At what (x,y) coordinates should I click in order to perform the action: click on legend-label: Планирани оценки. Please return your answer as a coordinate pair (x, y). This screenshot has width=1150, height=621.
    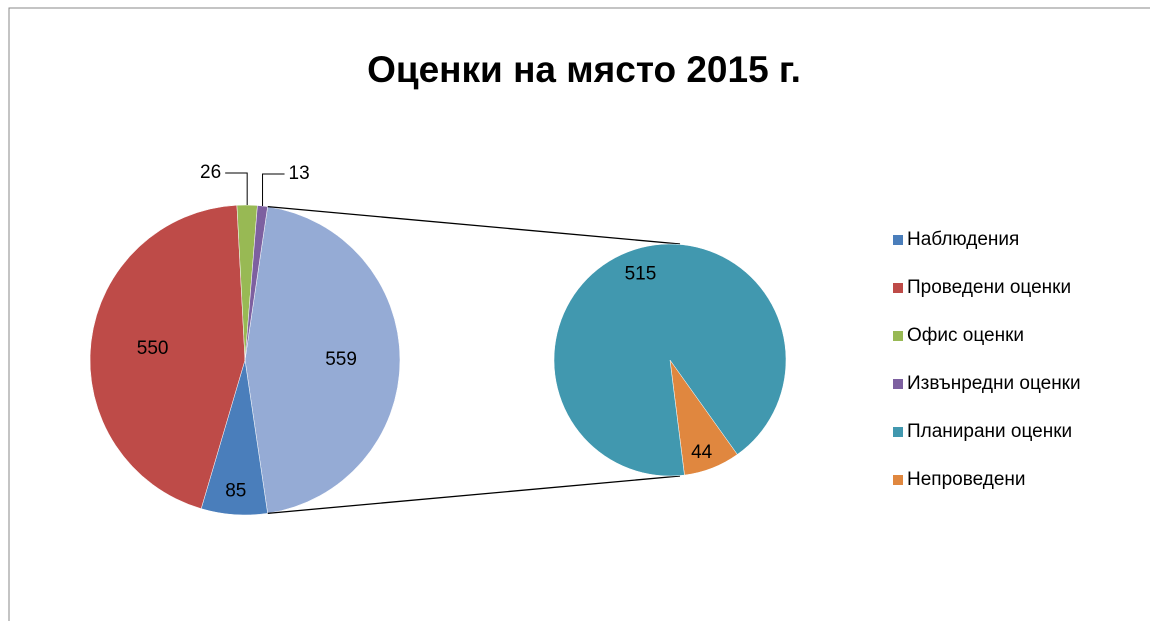
    Looking at the image, I should click on (989, 431).